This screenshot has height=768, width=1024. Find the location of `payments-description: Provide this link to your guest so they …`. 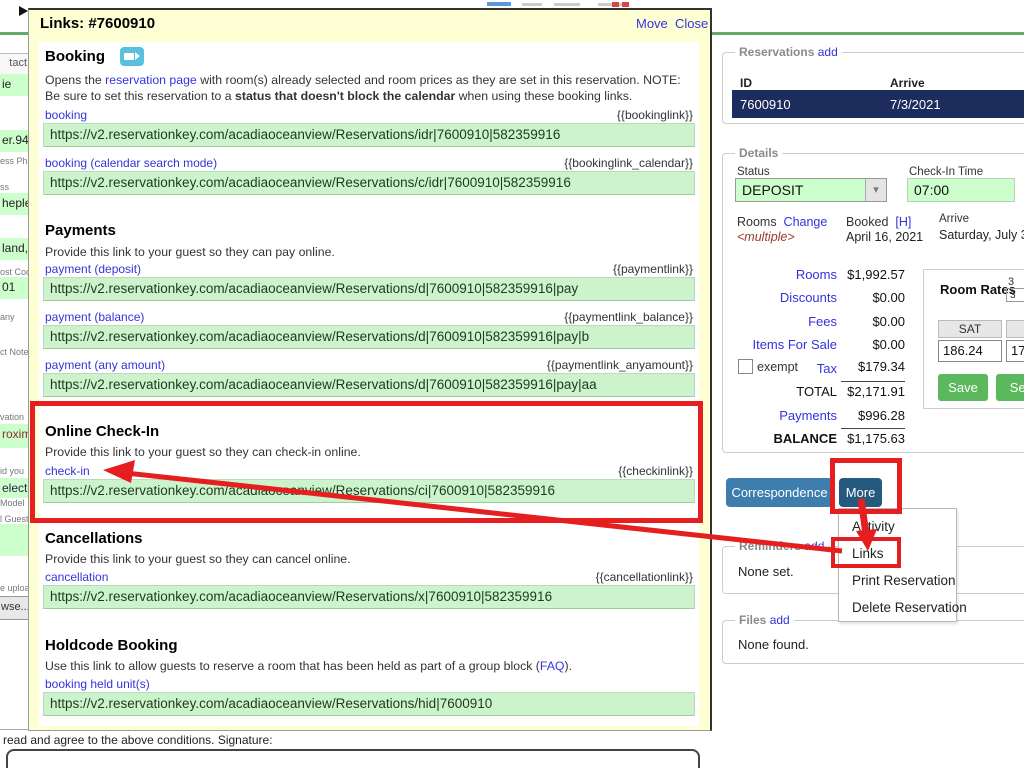

payments-description: Provide this link to your guest so they … is located at coordinates (190, 252).